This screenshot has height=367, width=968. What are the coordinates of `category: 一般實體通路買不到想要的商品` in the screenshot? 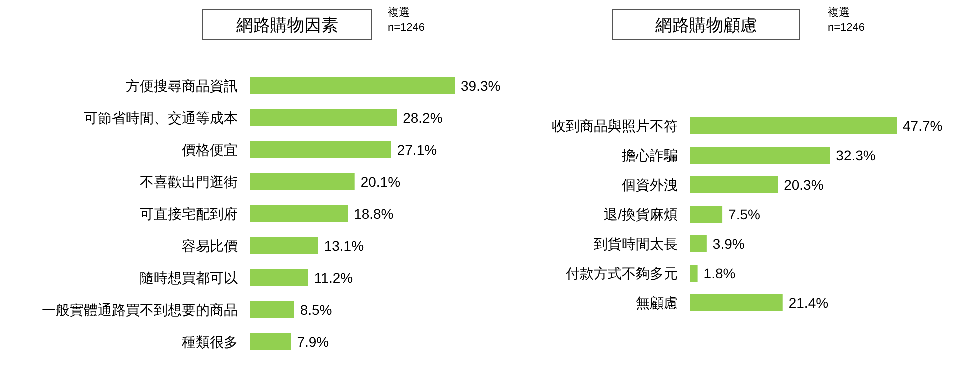 It's located at (140, 310).